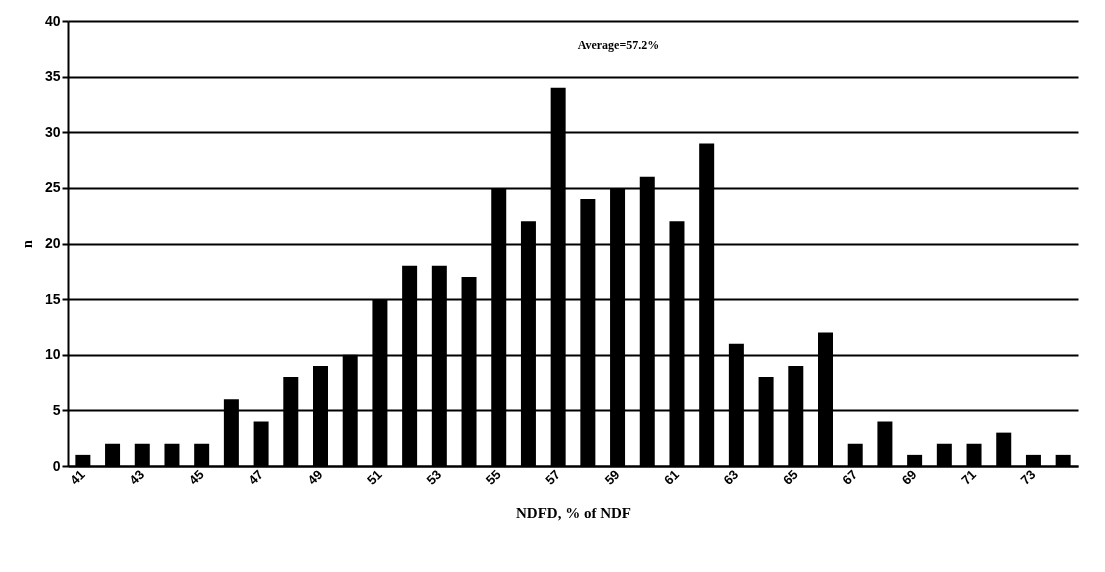 This screenshot has height=572, width=1105. Describe the element at coordinates (77, 477) in the screenshot. I see `x-tick-label: 41` at that location.